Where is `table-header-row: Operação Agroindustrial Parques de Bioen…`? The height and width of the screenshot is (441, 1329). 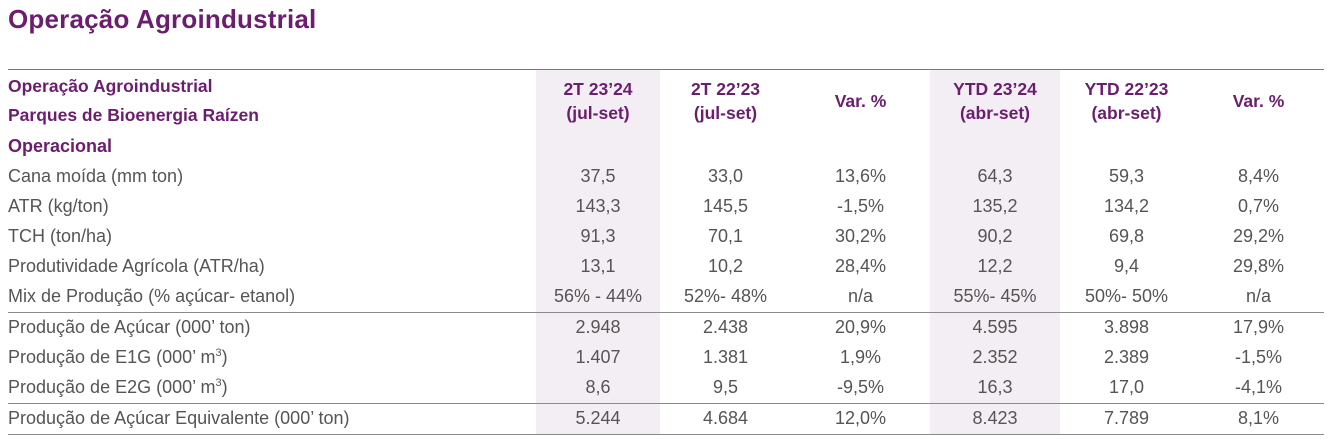
table-header-row: Operação Agroindustrial Parques de Bioen… is located at coordinates (666, 100).